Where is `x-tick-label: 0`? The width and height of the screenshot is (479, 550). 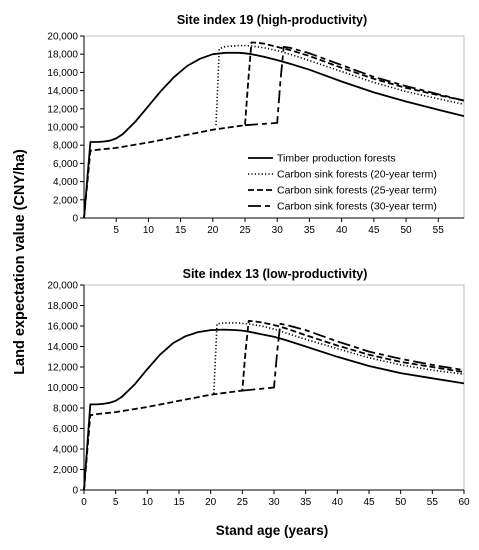 x-tick-label: 0 is located at coordinates (84, 502).